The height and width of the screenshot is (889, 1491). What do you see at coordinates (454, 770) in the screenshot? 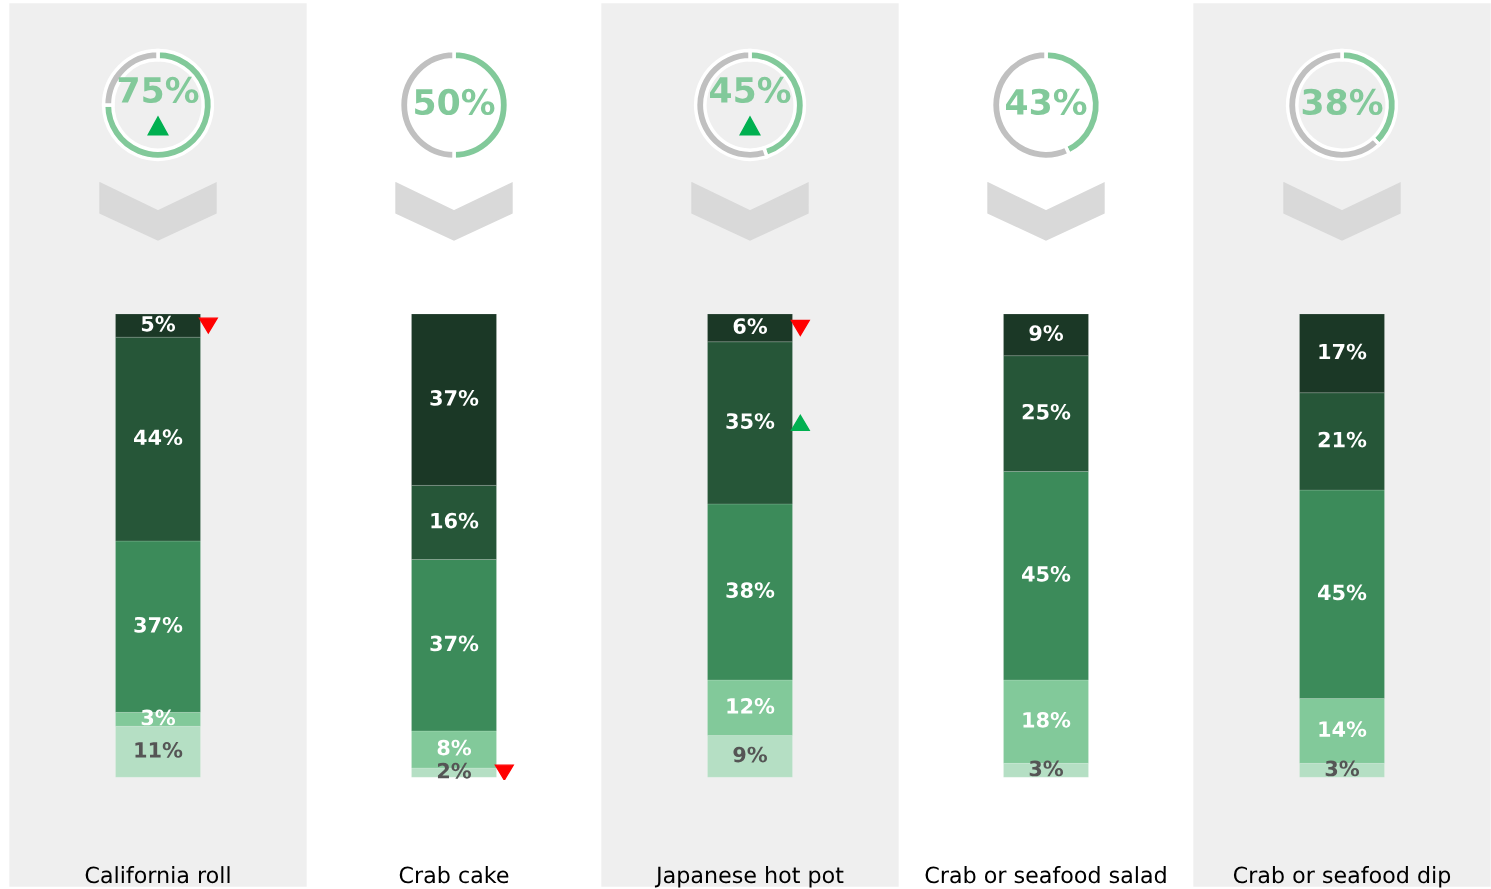
I see `data-label: 2%` at bounding box center [454, 770].